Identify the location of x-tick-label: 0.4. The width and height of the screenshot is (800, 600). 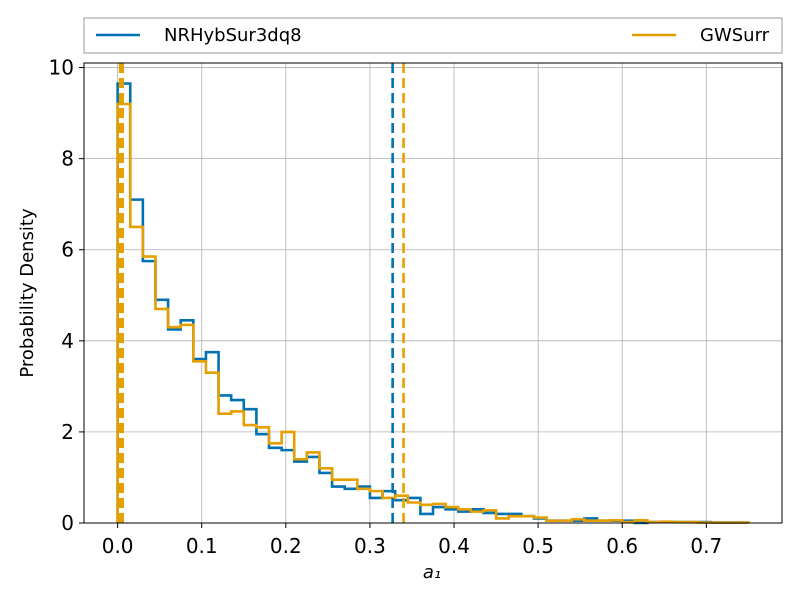
(454, 546).